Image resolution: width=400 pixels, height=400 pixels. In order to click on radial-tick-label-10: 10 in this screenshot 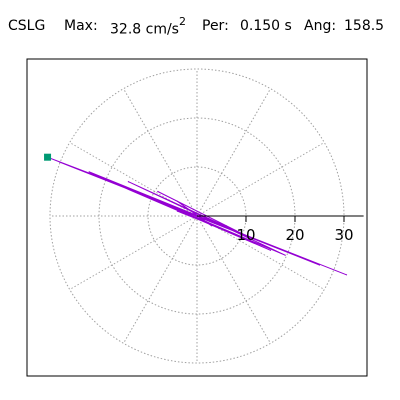, I will do `click(245, 235)`.